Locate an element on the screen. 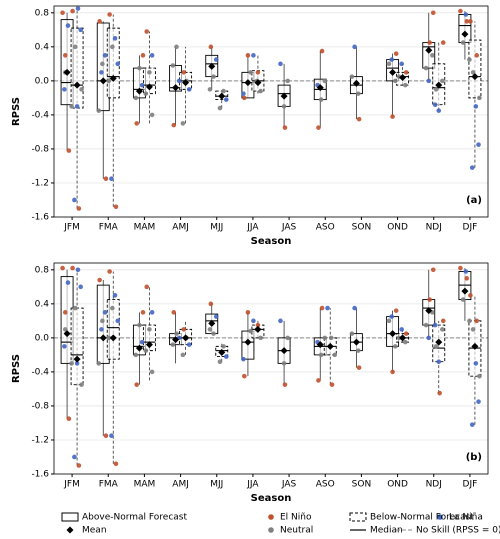  y-axis-label: RPSS is located at coordinates (16, 111).